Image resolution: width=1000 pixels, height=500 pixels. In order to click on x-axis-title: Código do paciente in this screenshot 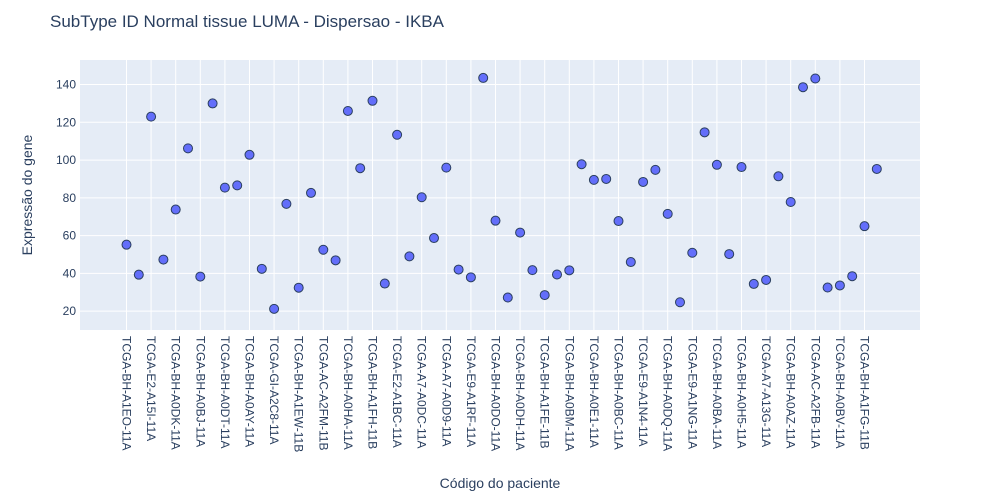, I will do `click(500, 483)`.